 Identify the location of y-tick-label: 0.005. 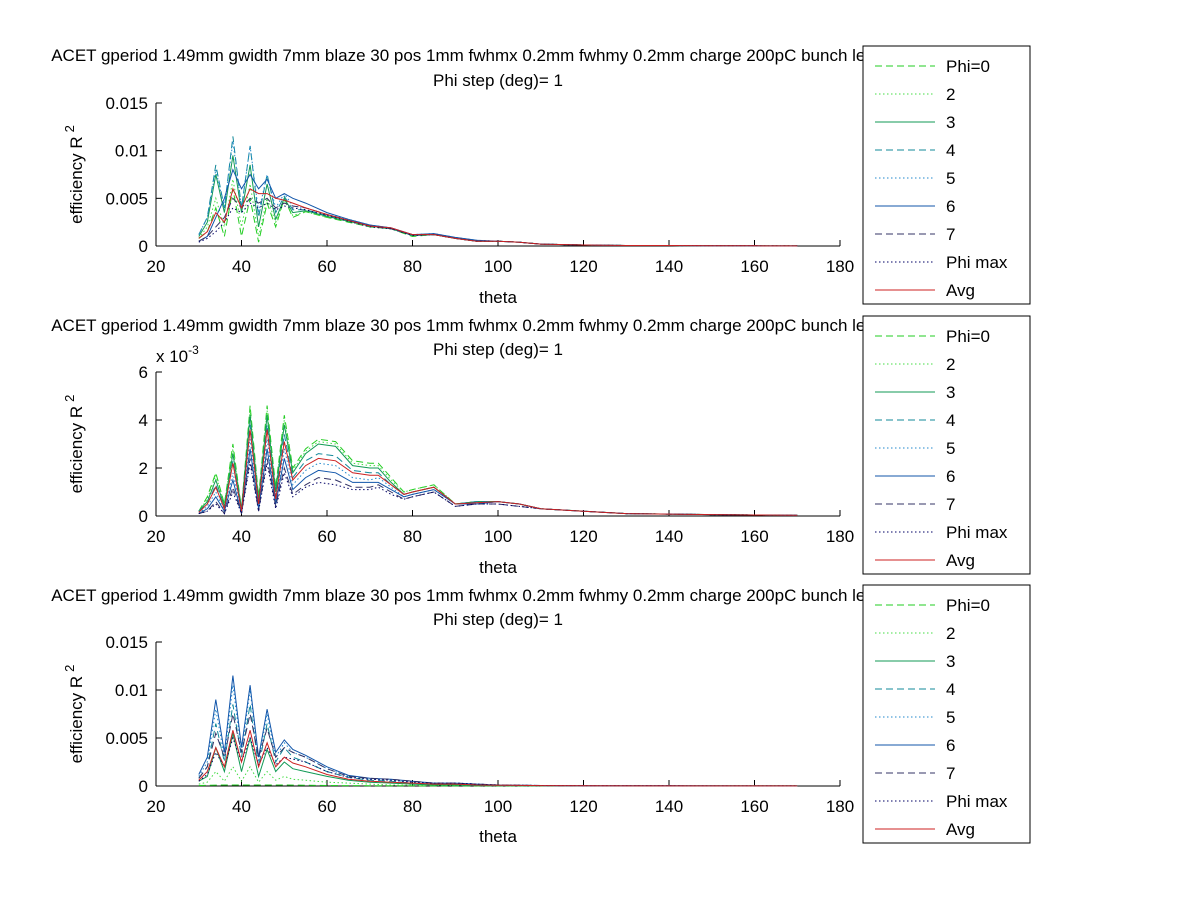
(126, 198).